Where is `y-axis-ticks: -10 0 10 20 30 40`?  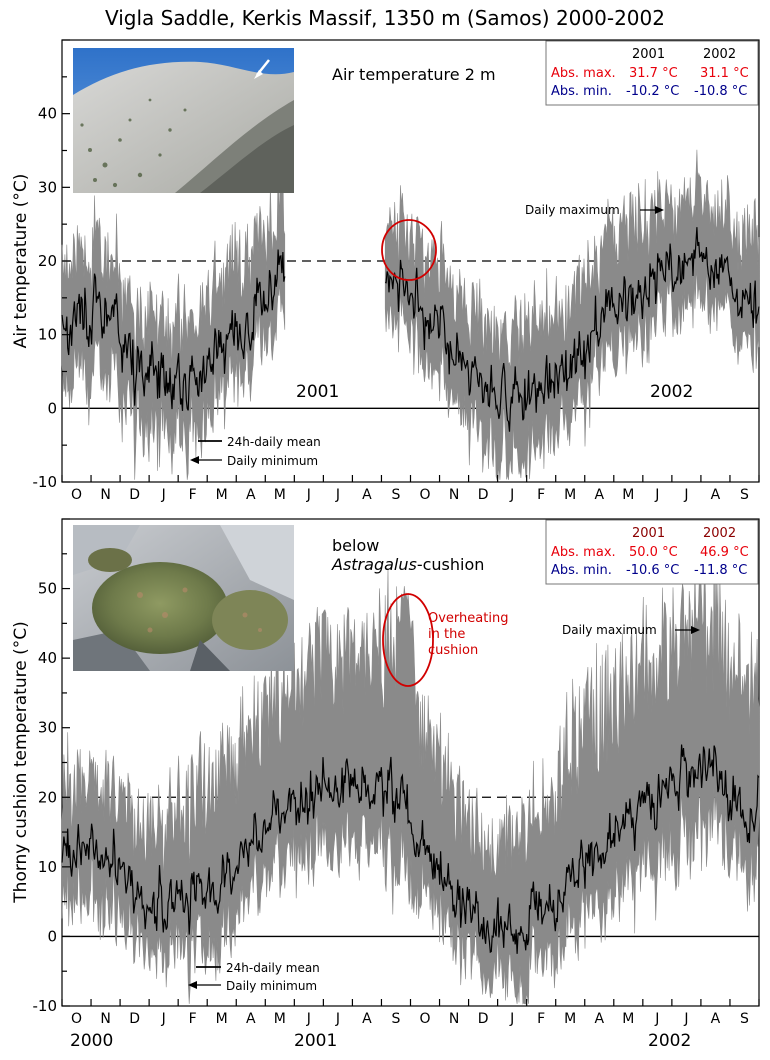 y-axis-ticks: -10 0 10 20 30 40 is located at coordinates (51, 265).